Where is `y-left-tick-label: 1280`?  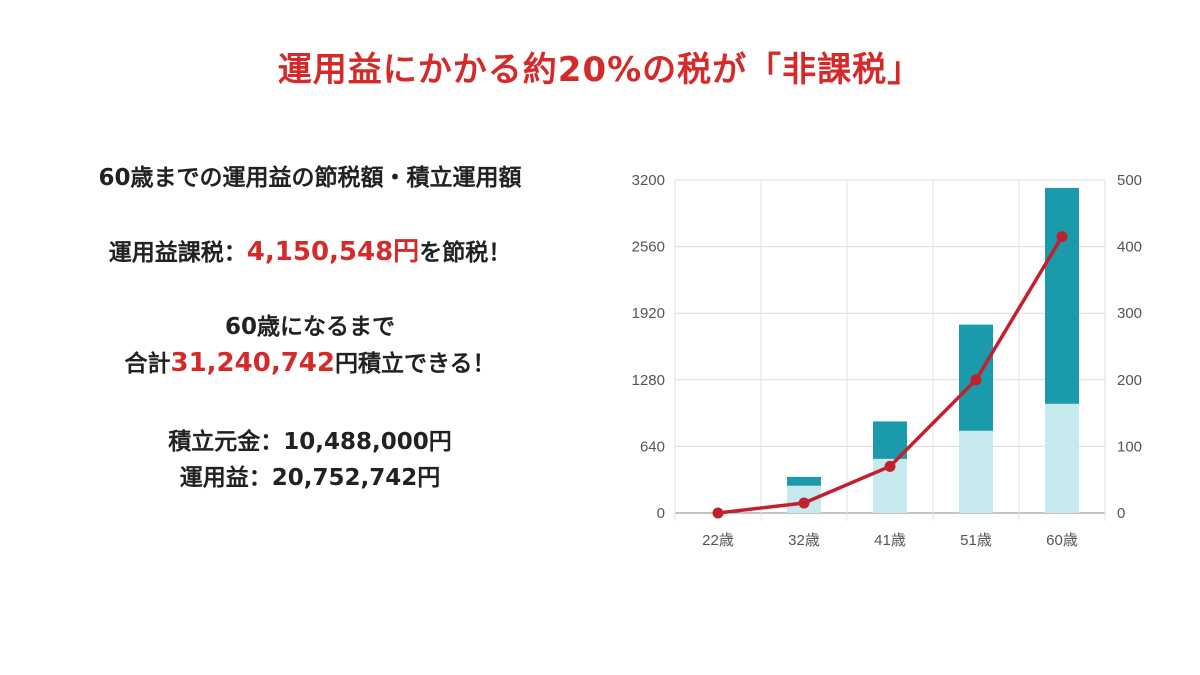
y-left-tick-label: 1280 is located at coordinates (648, 380).